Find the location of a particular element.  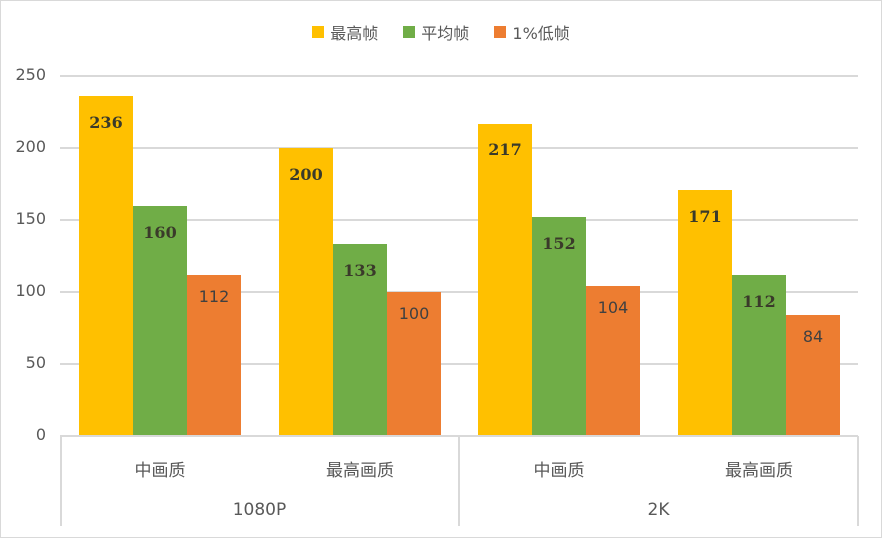

data-label: 236 is located at coordinates (106, 122).